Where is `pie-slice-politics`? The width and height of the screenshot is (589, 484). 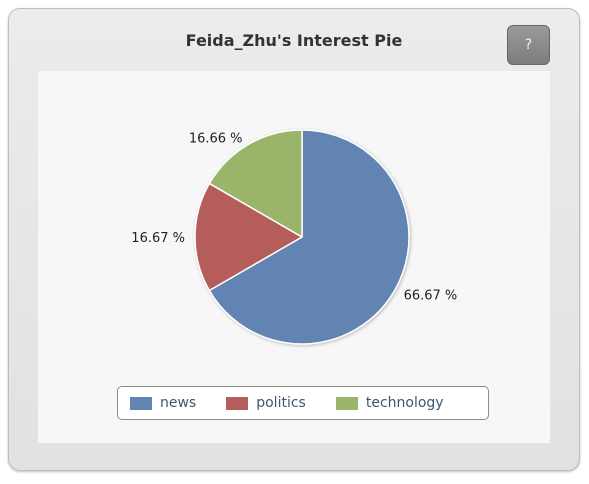
pie-slice-politics is located at coordinates (248, 237).